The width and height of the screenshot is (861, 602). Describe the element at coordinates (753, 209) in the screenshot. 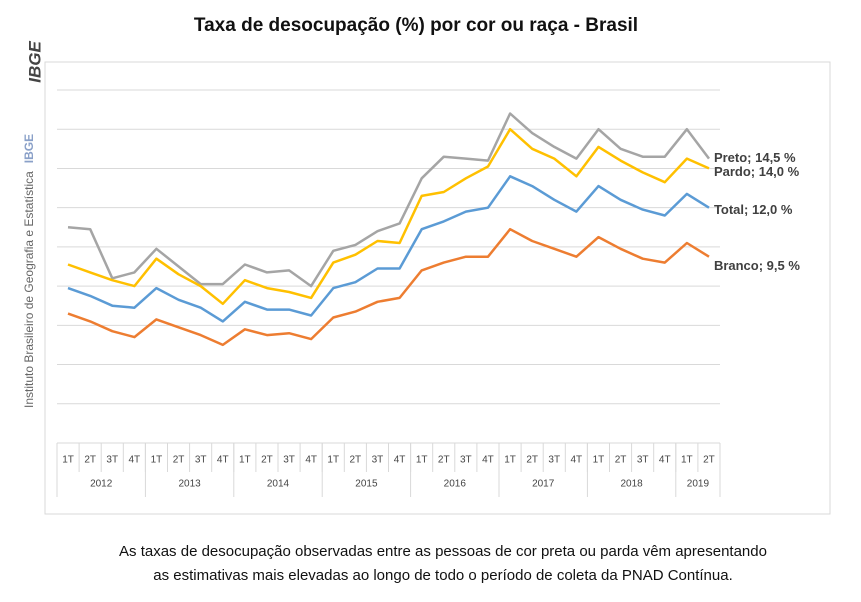

I see `end-label: Total; 12,0 %` at that location.